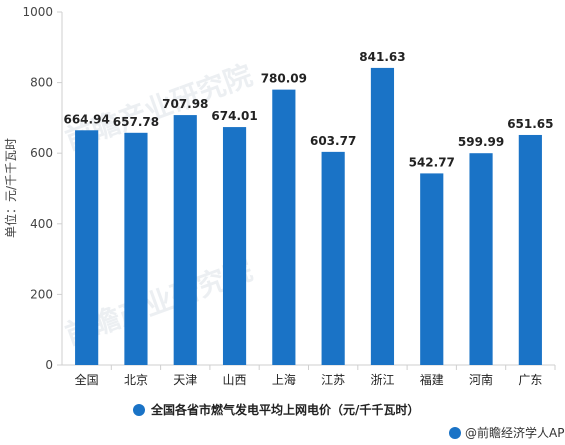 This screenshot has width=565, height=445. What do you see at coordinates (136, 122) in the screenshot?
I see `value-label: 657.78` at bounding box center [136, 122].